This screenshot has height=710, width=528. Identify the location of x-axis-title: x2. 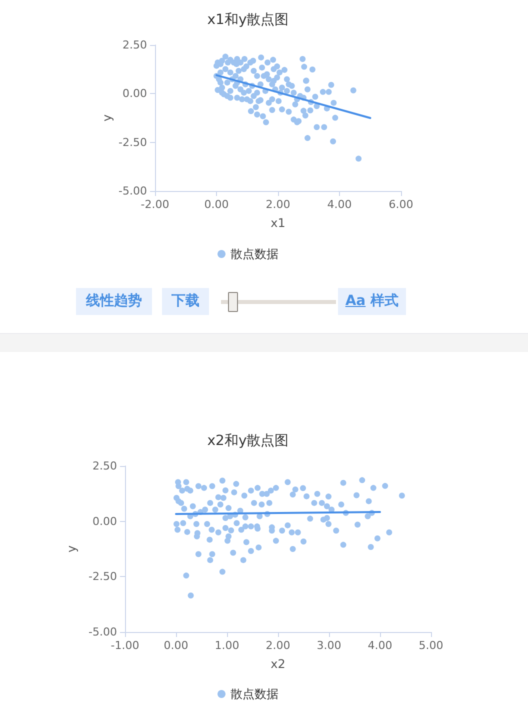
(278, 664).